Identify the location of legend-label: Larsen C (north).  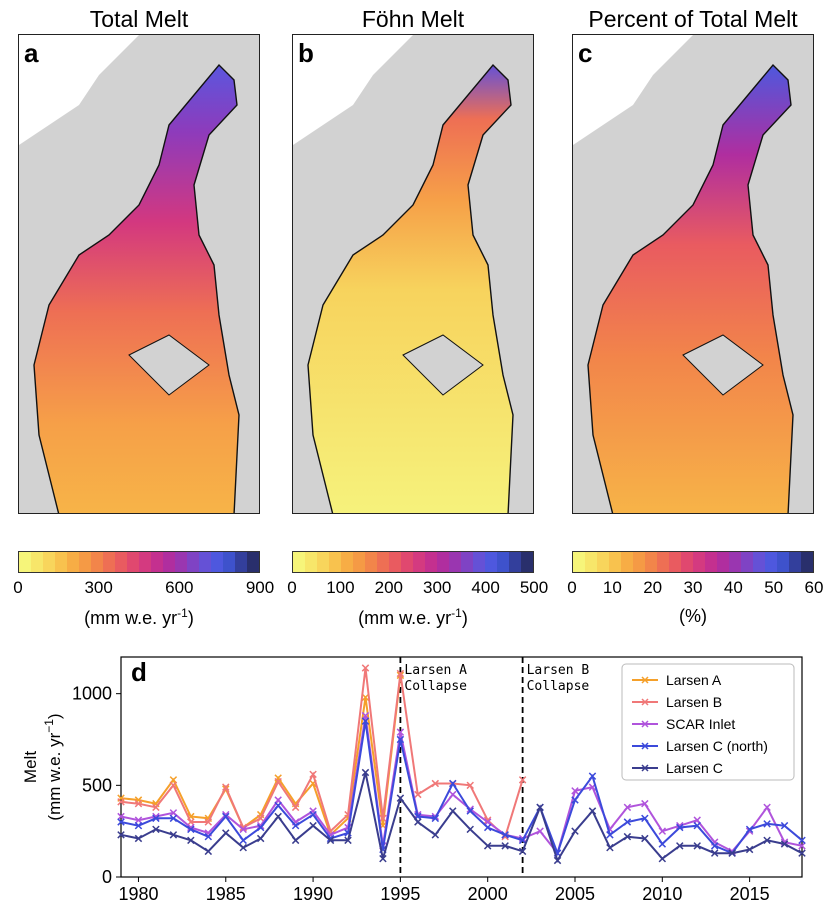
(717, 746).